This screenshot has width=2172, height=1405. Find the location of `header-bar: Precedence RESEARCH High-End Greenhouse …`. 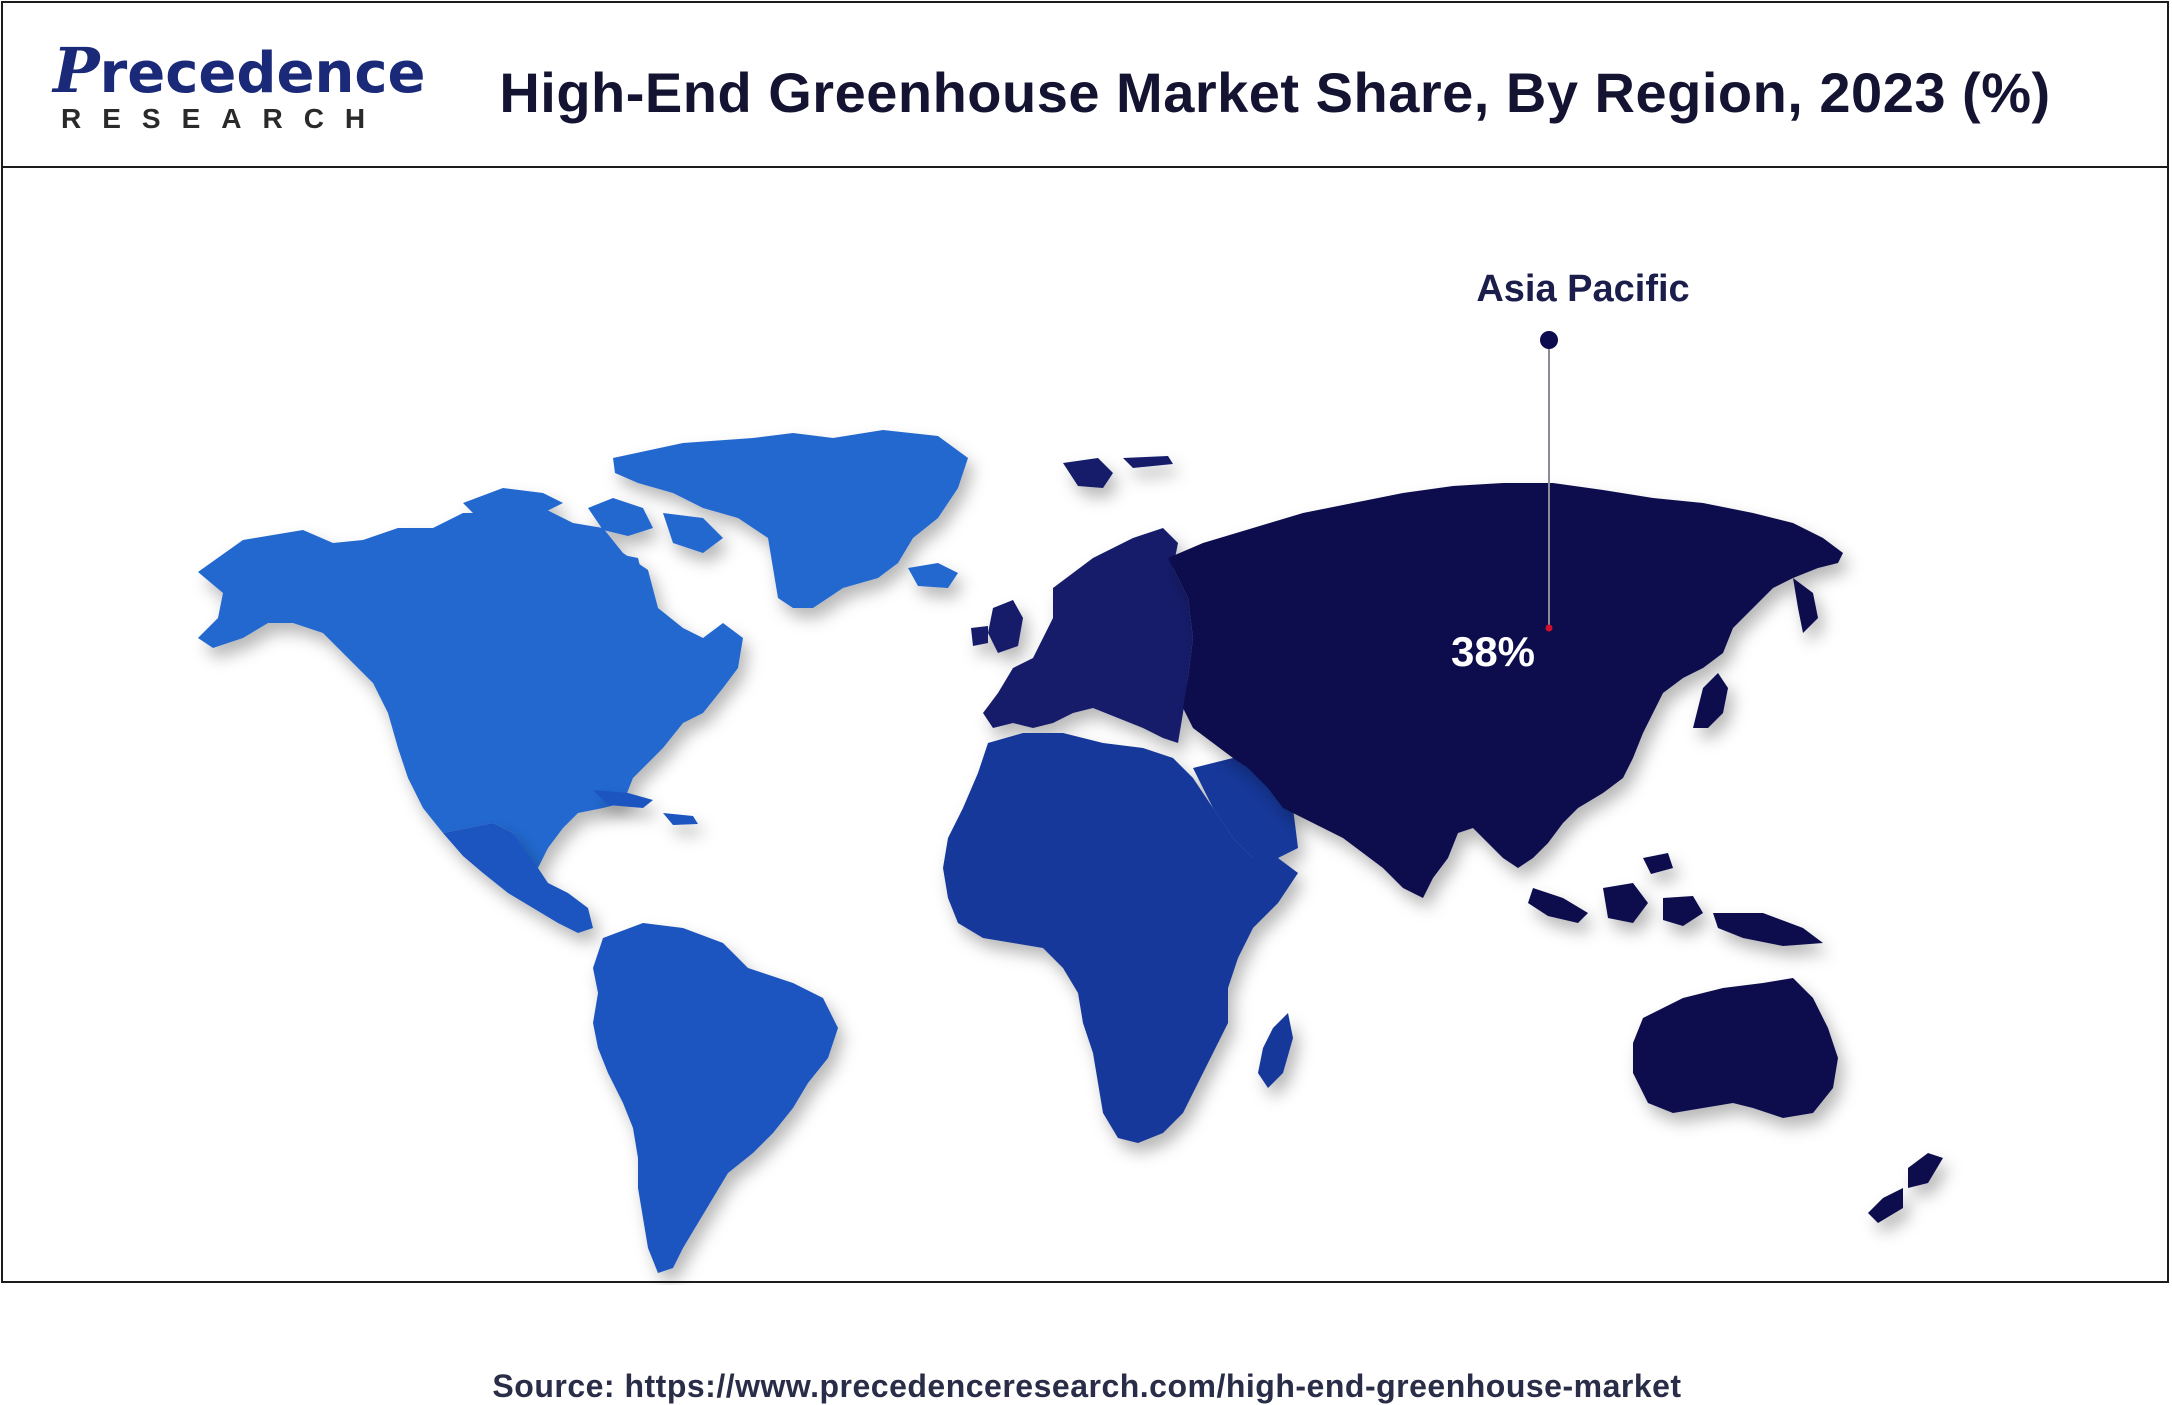

header-bar: Precedence RESEARCH High-End Greenhouse … is located at coordinates (1085, 85).